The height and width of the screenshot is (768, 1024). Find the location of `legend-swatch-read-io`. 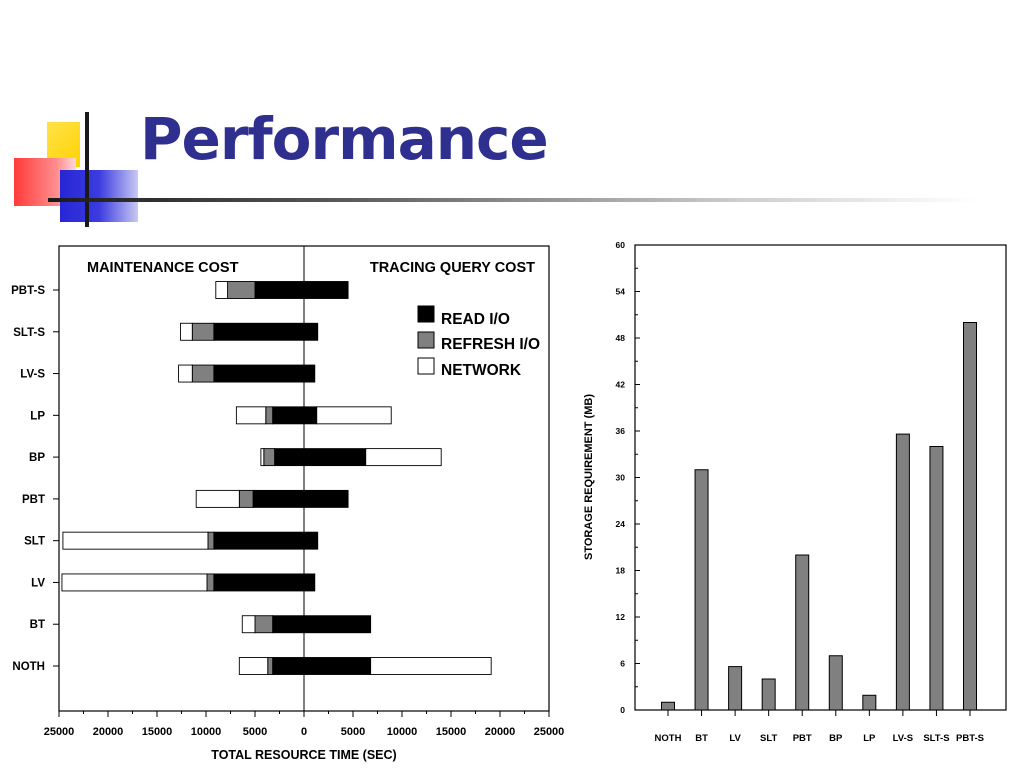

legend-swatch-read-io is located at coordinates (426, 314).